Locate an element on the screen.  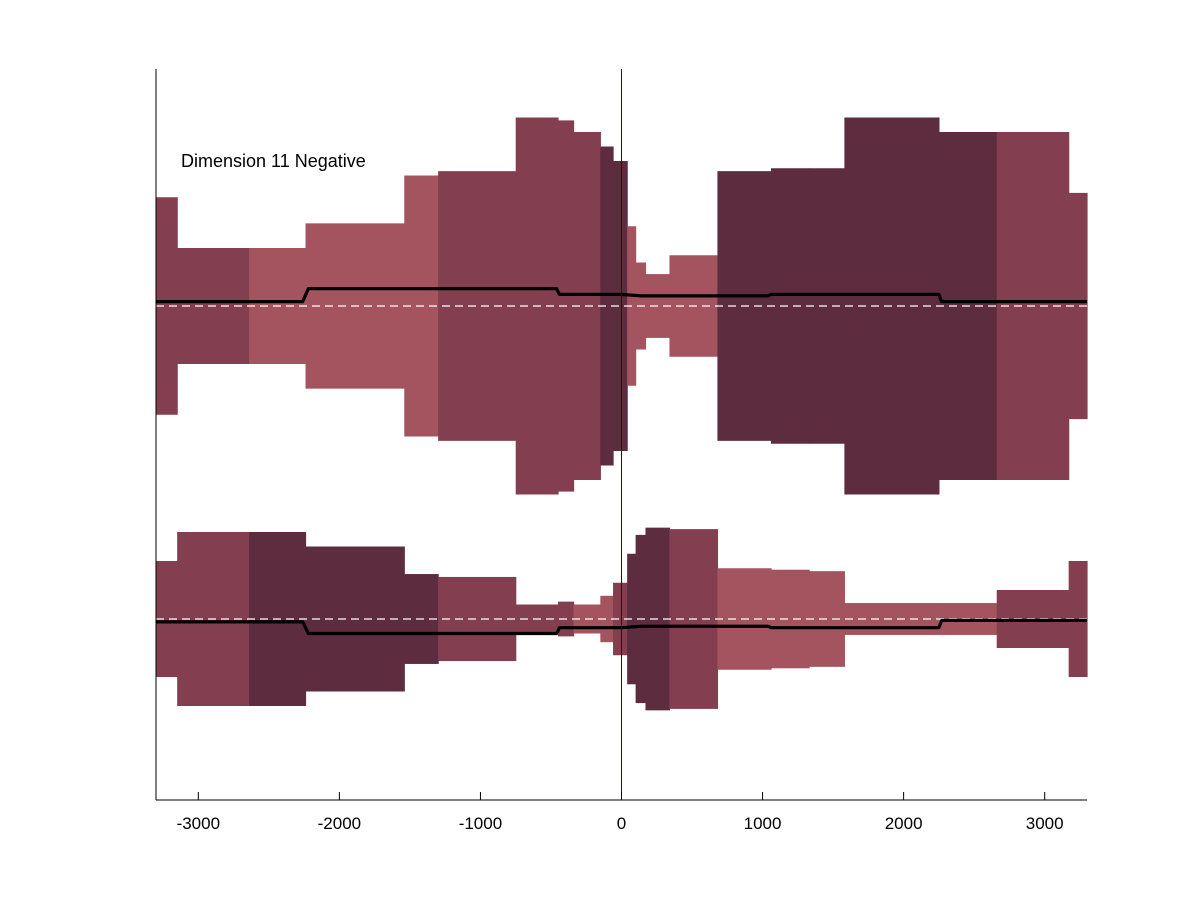
mean-line-upper is located at coordinates (621, 295).